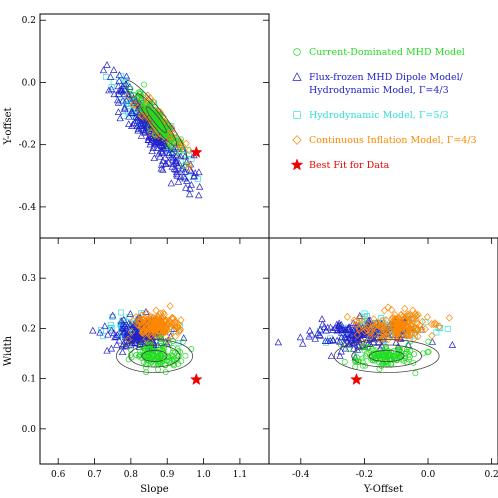 This screenshot has width=498, height=498. What do you see at coordinates (8, 126) in the screenshot?
I see `y-axis-label: Y-offset` at bounding box center [8, 126].